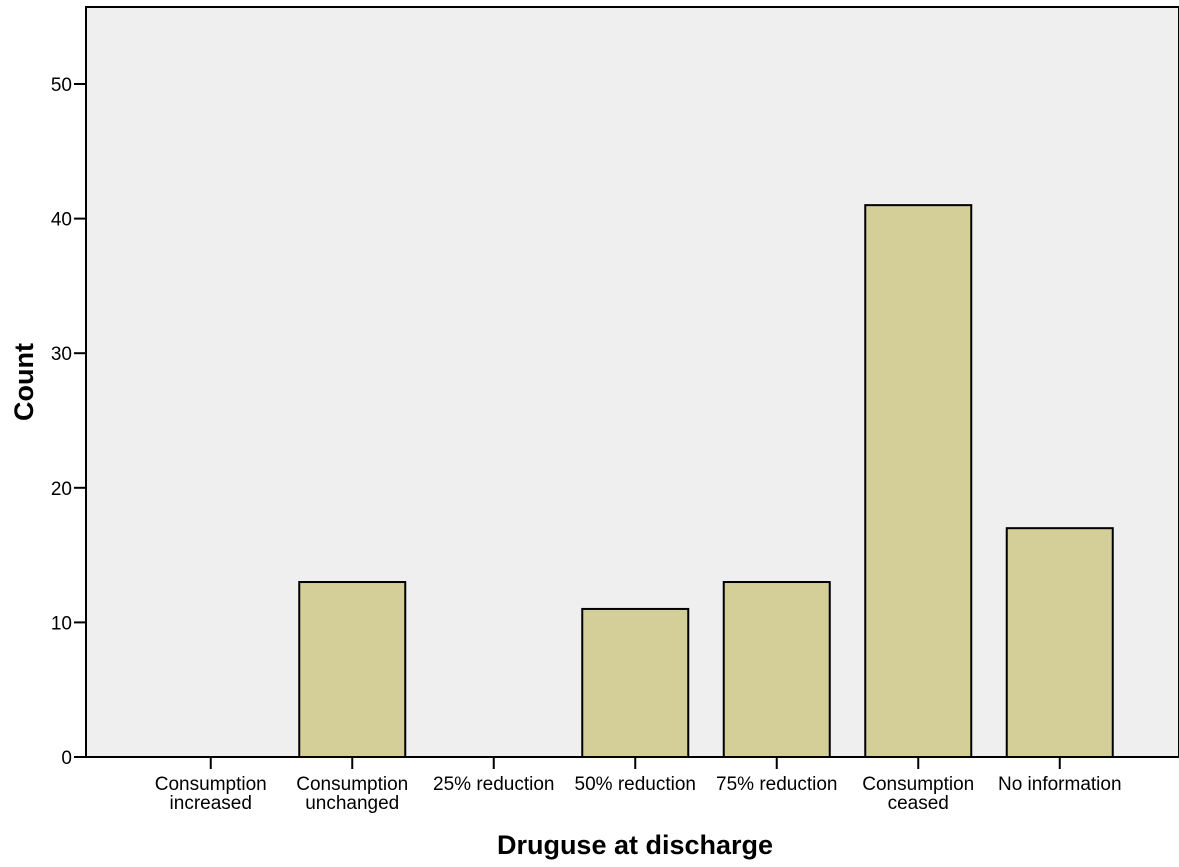 The width and height of the screenshot is (1179, 867). Describe the element at coordinates (918, 803) in the screenshot. I see `x-tick-label: ceased` at that location.